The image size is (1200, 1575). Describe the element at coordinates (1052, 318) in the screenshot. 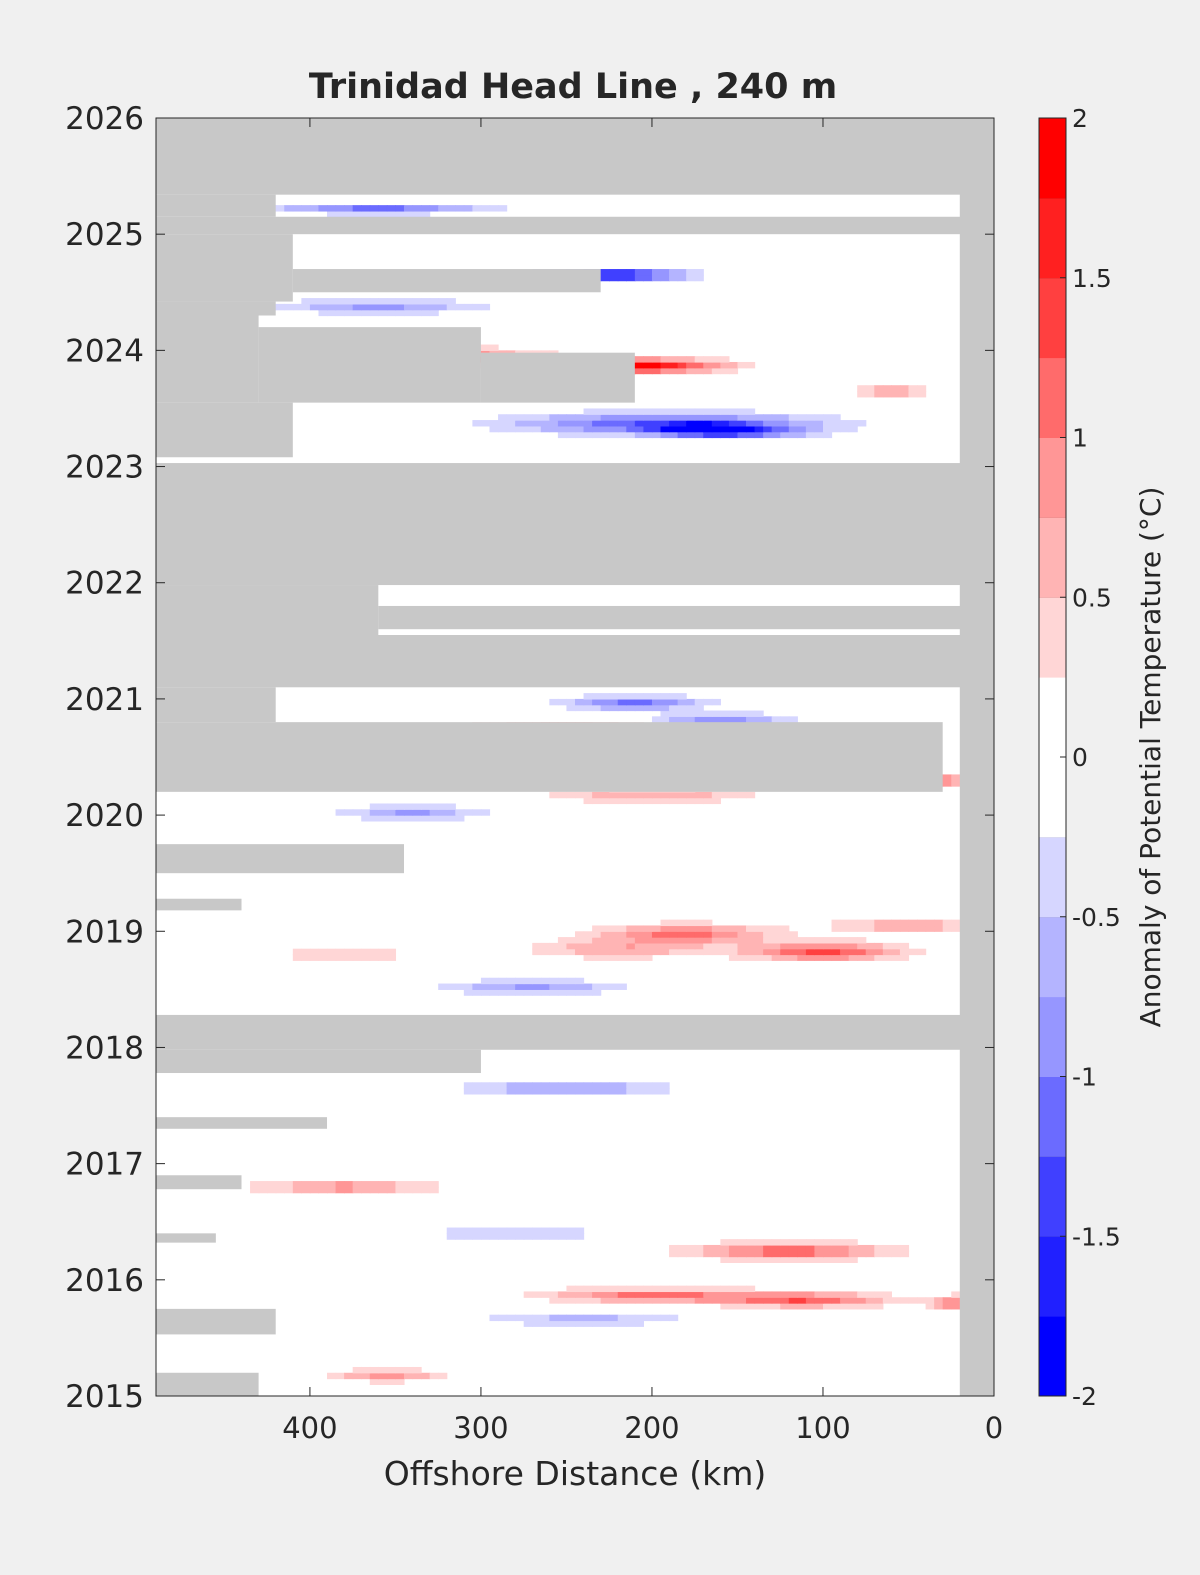

I see `colorbar-swatch` at that location.